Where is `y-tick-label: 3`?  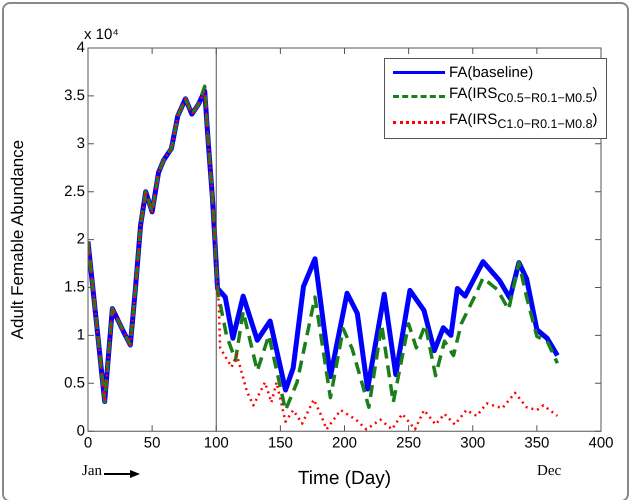
y-tick-label: 3 is located at coordinates (80, 143).